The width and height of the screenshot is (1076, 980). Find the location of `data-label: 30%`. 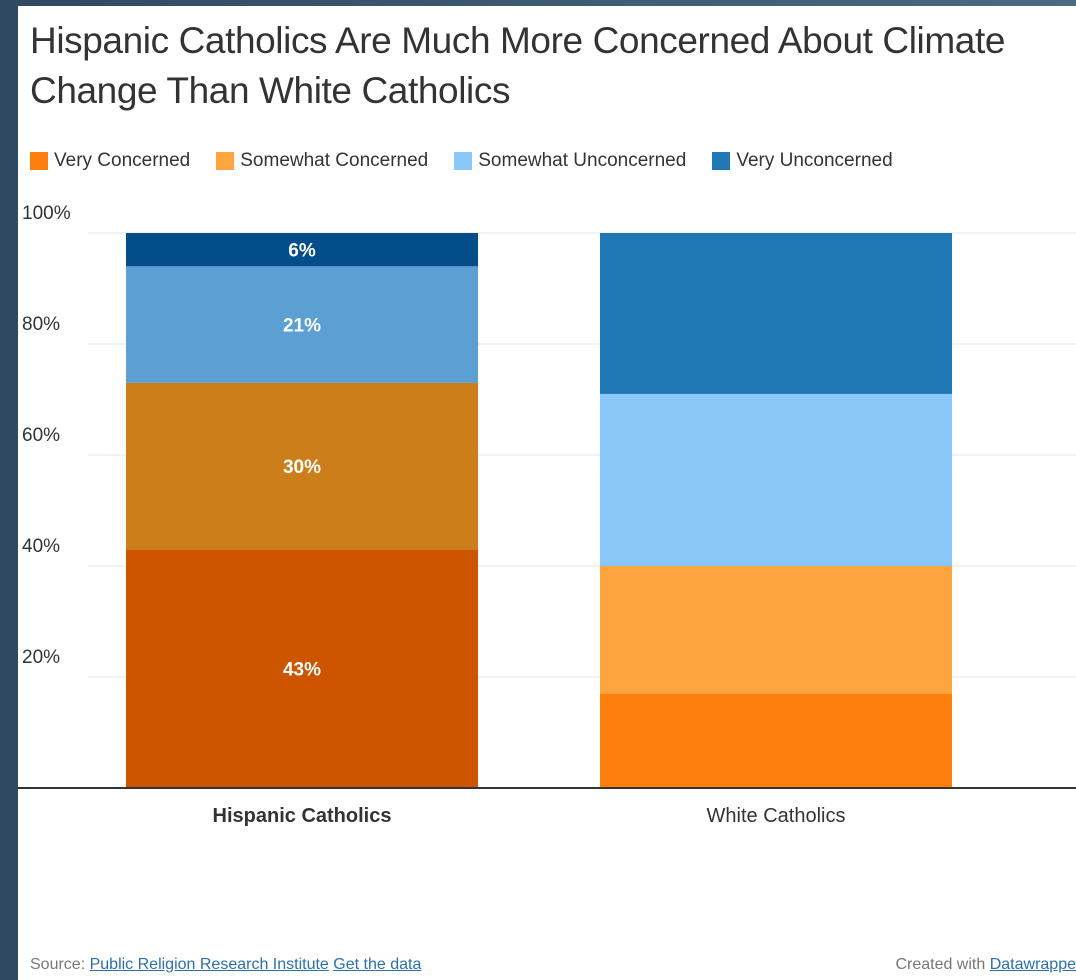

data-label: 30% is located at coordinates (302, 467).